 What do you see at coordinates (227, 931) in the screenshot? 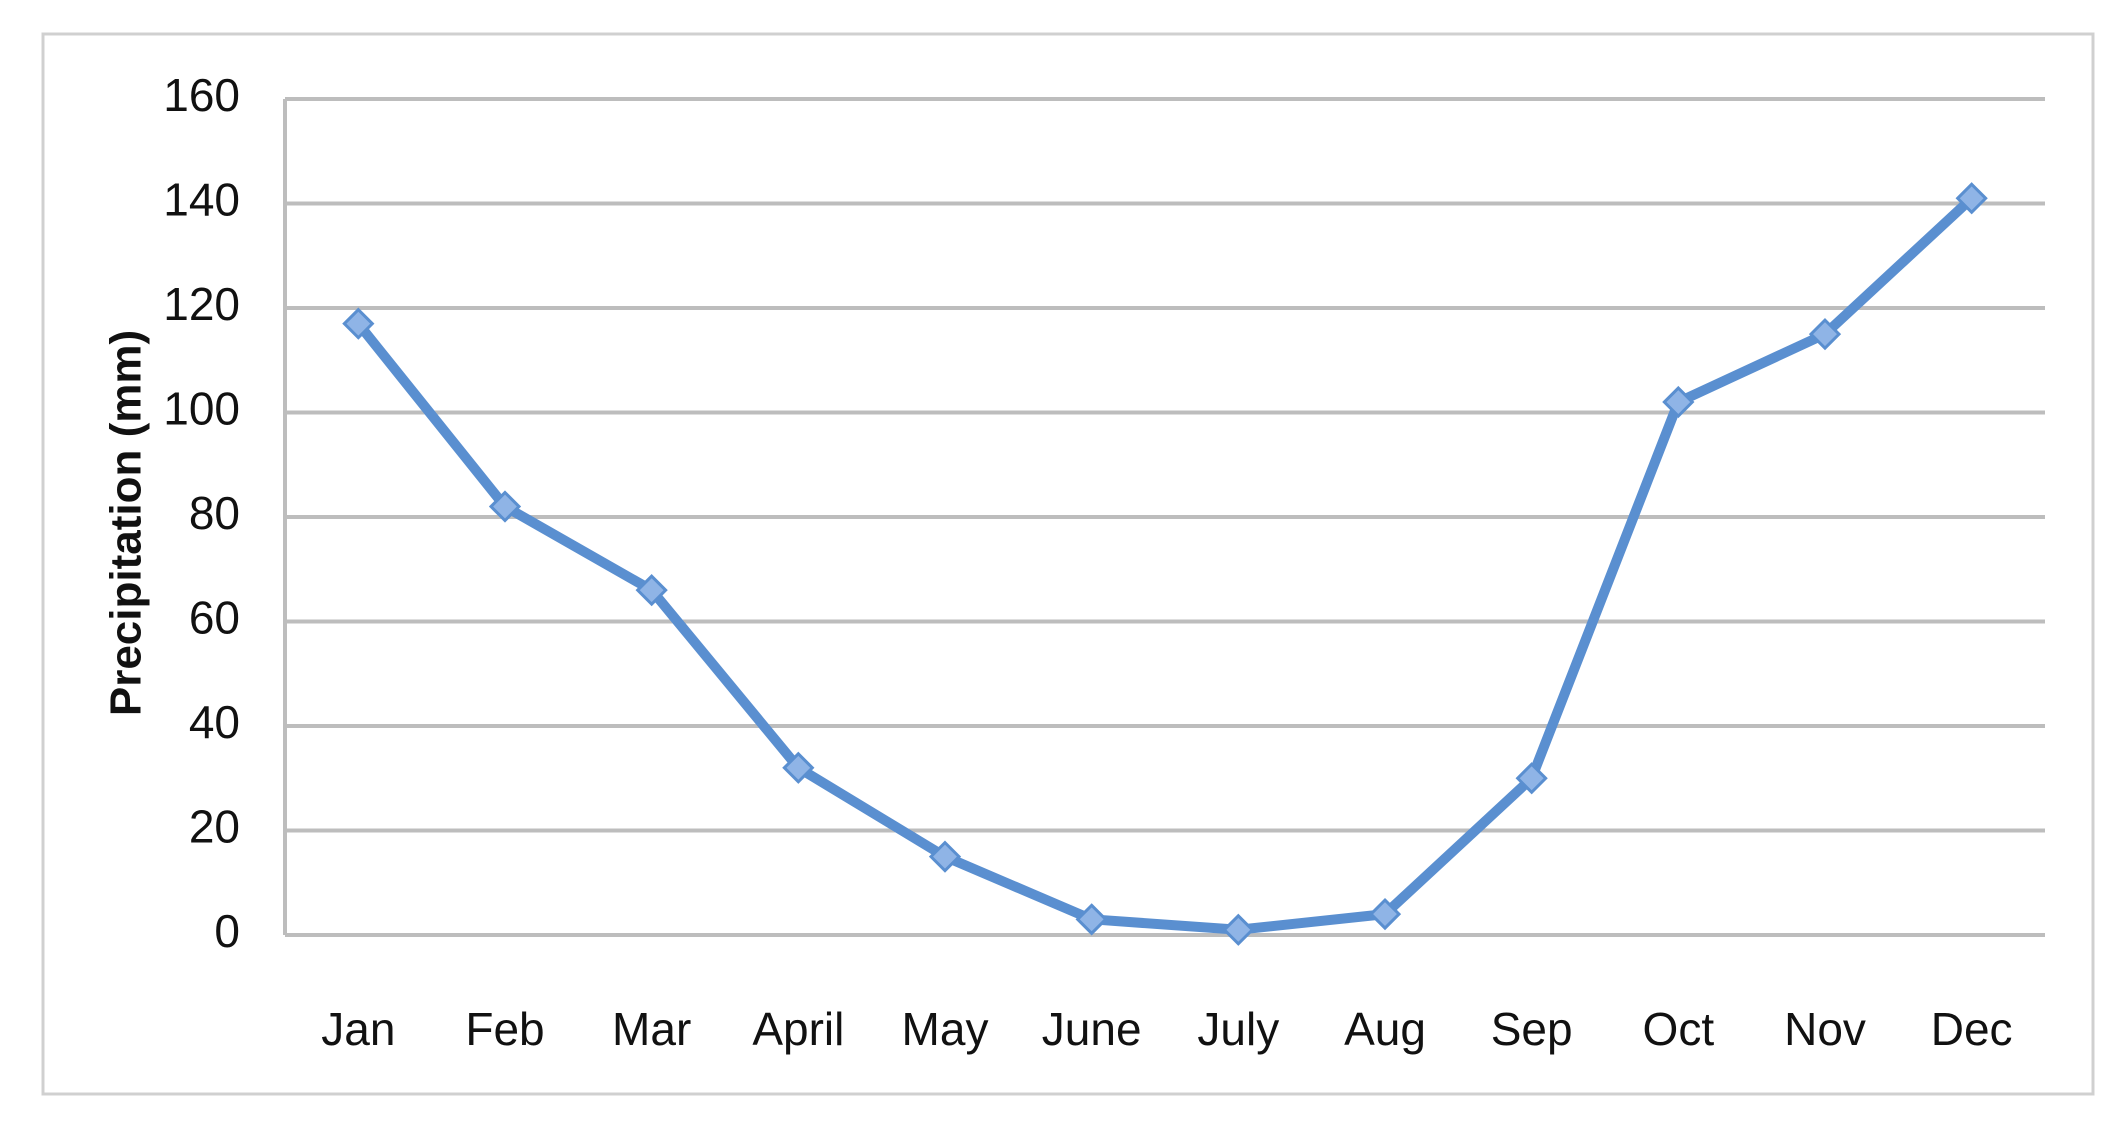
I see `y-tick-label: 0` at bounding box center [227, 931].